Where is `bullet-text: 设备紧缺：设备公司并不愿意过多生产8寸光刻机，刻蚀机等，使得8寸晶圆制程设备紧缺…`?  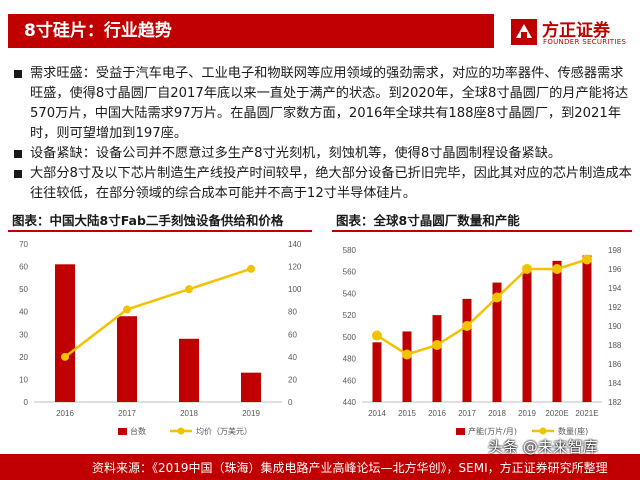 bullet-text: 设备紧缺：设备公司并不愿意过多生产8寸光刻机，刻蚀机等，使得8寸晶圆制程设备紧缺… is located at coordinates (296, 153).